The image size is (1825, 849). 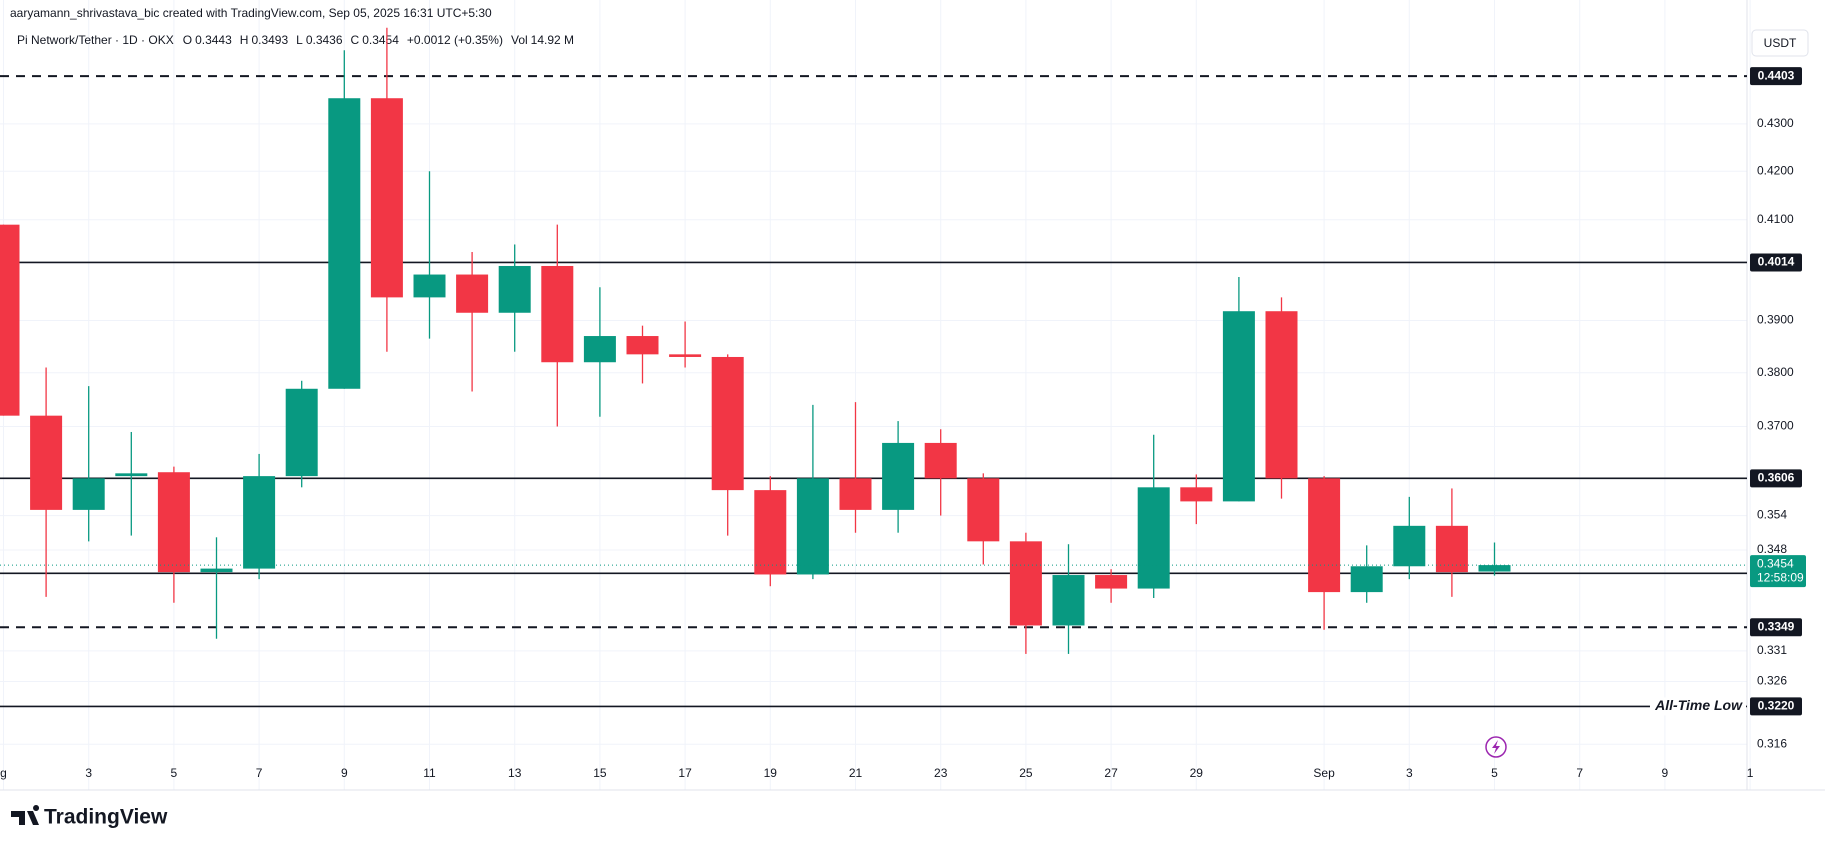 What do you see at coordinates (941, 773) in the screenshot?
I see `x-tick-label: 23` at bounding box center [941, 773].